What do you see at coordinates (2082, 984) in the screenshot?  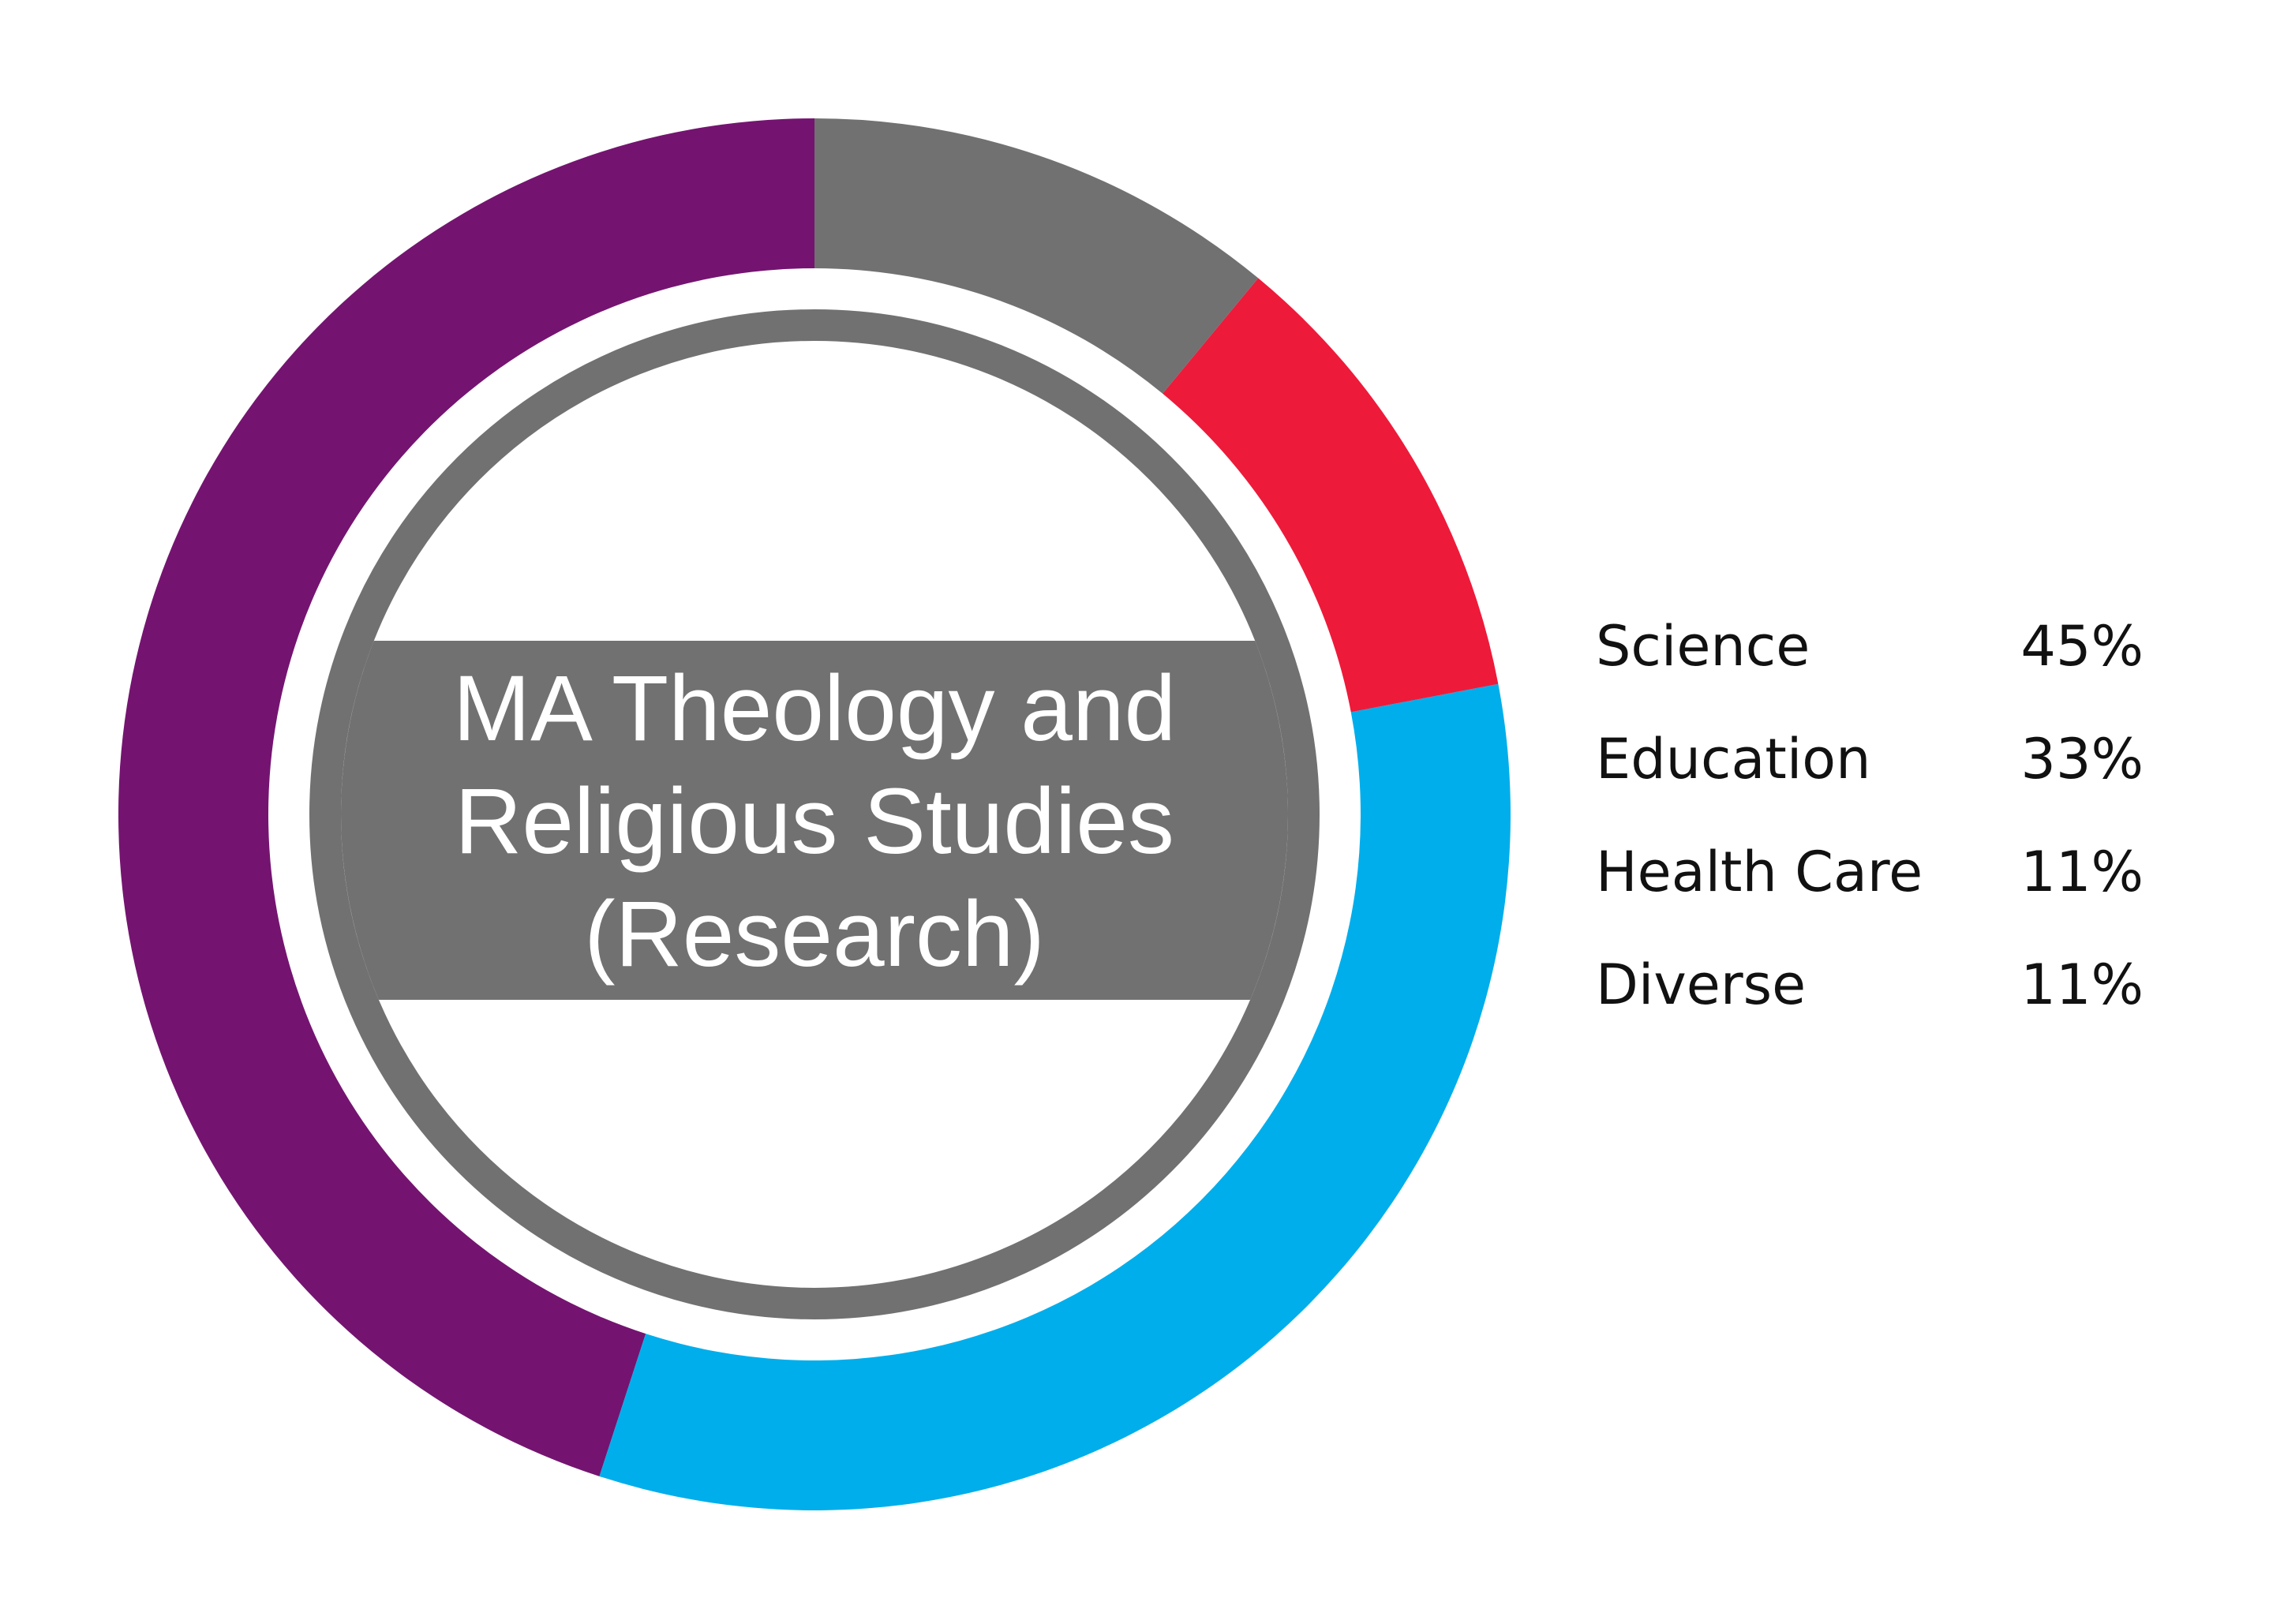 I see `legend-value-diverse: 11%` at bounding box center [2082, 984].